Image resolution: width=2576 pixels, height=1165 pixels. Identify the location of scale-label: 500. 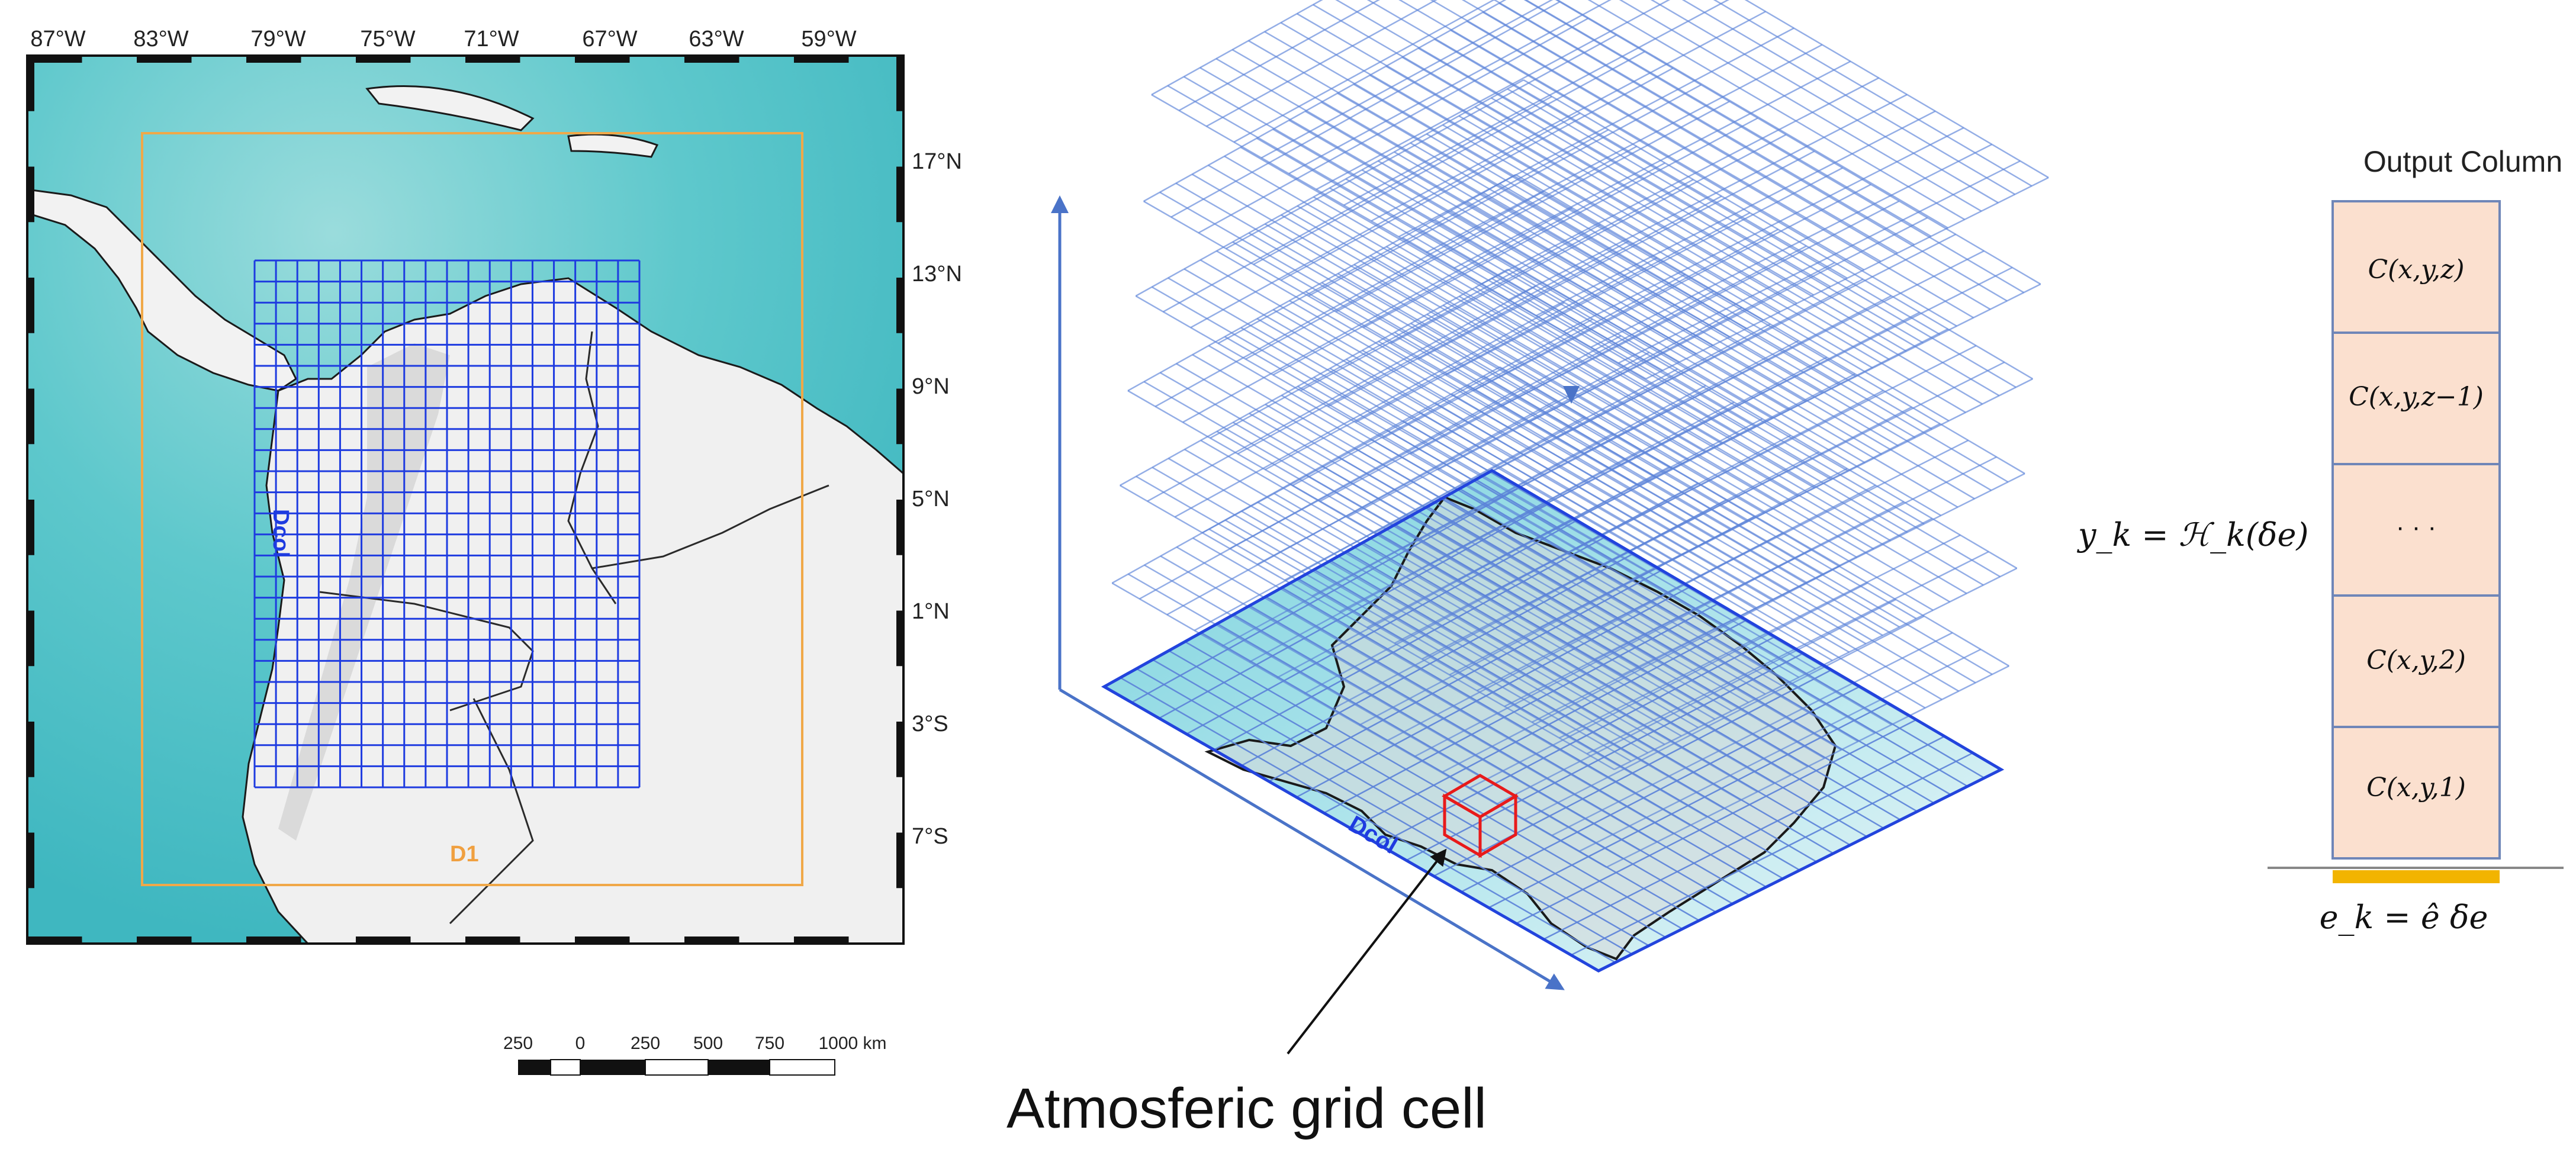
(708, 1043).